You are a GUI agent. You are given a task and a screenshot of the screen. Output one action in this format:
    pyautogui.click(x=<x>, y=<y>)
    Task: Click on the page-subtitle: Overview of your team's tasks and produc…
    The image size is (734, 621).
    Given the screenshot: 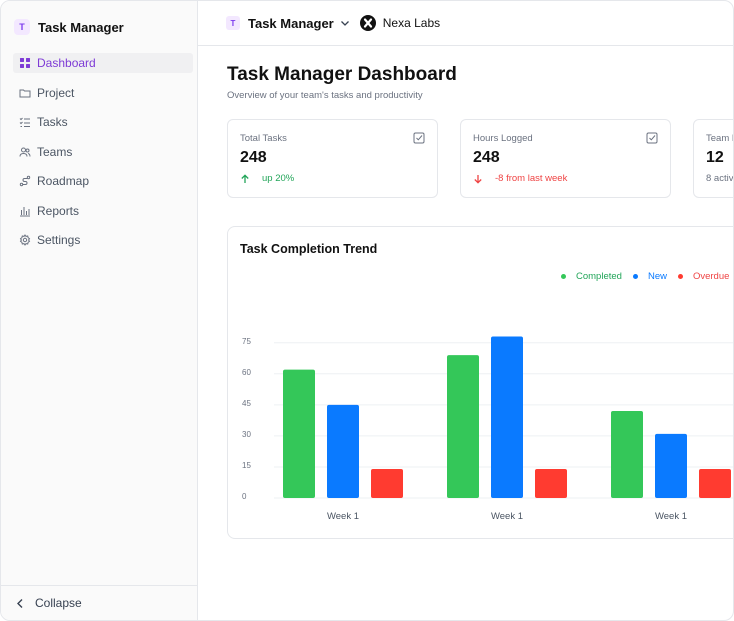 What is the action you would take?
    pyautogui.click(x=325, y=95)
    